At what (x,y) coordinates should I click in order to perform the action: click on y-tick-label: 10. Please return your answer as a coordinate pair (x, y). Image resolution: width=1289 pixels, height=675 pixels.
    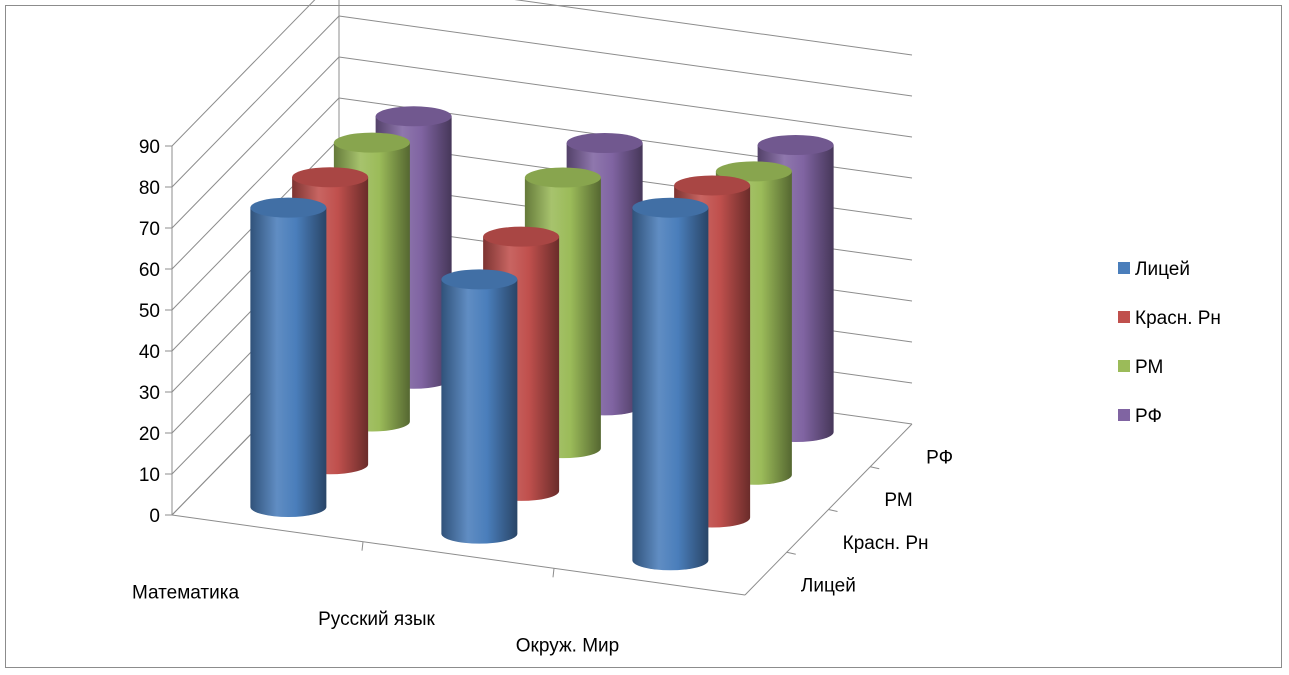
    Looking at the image, I should click on (149, 475).